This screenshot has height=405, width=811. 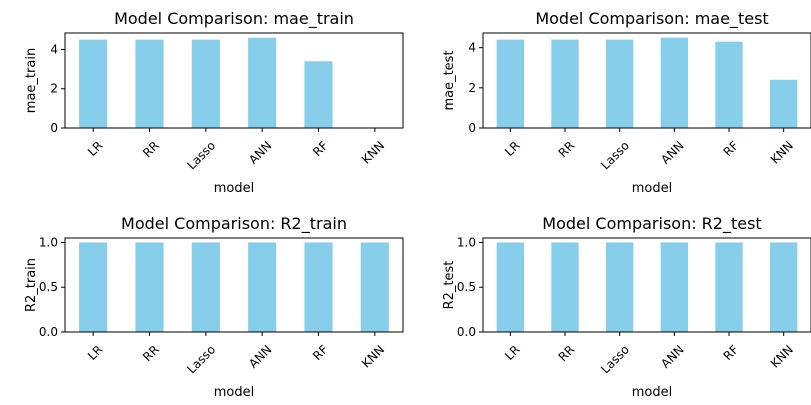 I want to click on chart-title: Model Comparison: mae_test, so click(x=651, y=19).